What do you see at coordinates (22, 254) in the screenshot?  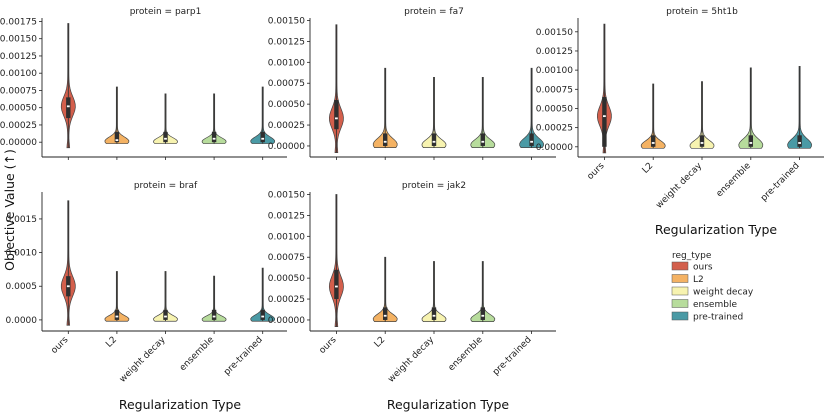 I see `y-tick-label: 0.0010` at bounding box center [22, 254].